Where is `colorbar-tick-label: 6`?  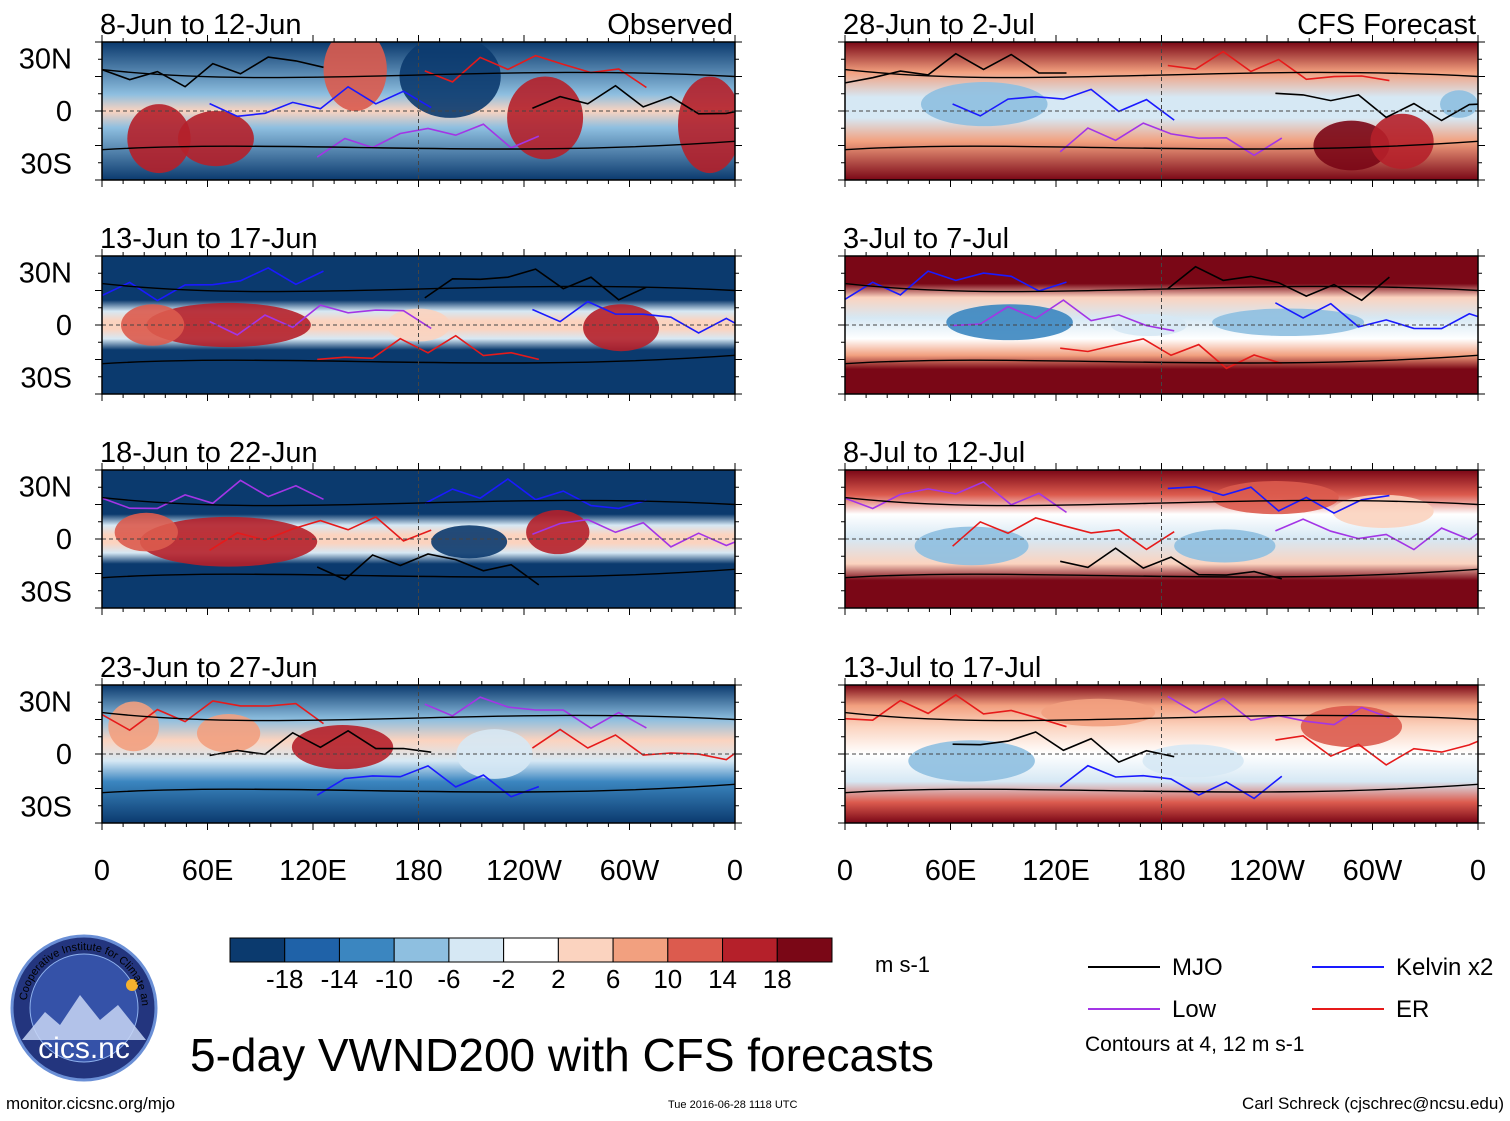 colorbar-tick-label: 6 is located at coordinates (613, 979).